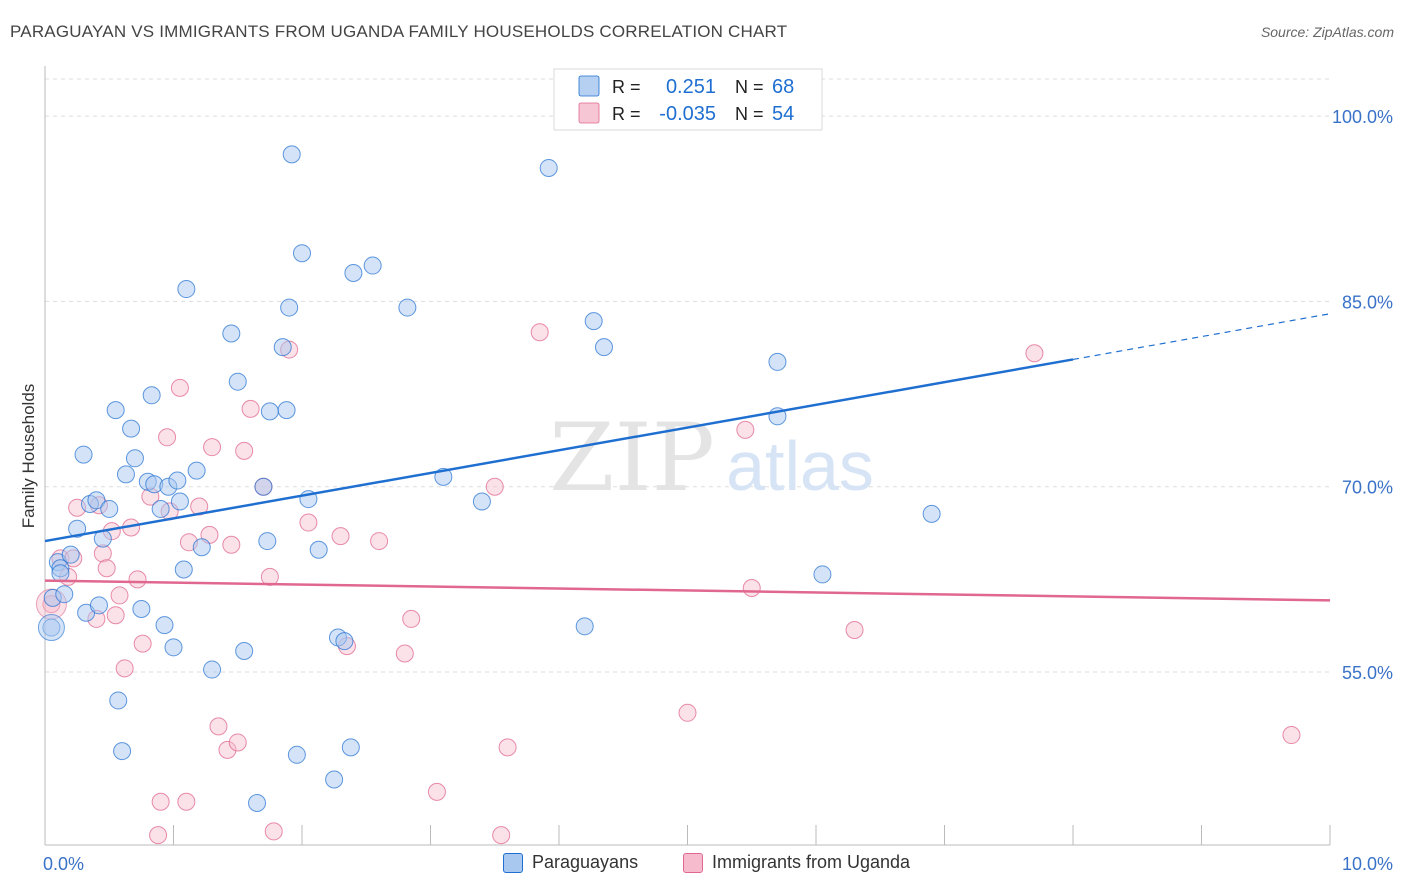 Image resolution: width=1406 pixels, height=892 pixels. Describe the element at coordinates (1362, 117) in the screenshot. I see `y-tick-label: 100.0%` at that location.